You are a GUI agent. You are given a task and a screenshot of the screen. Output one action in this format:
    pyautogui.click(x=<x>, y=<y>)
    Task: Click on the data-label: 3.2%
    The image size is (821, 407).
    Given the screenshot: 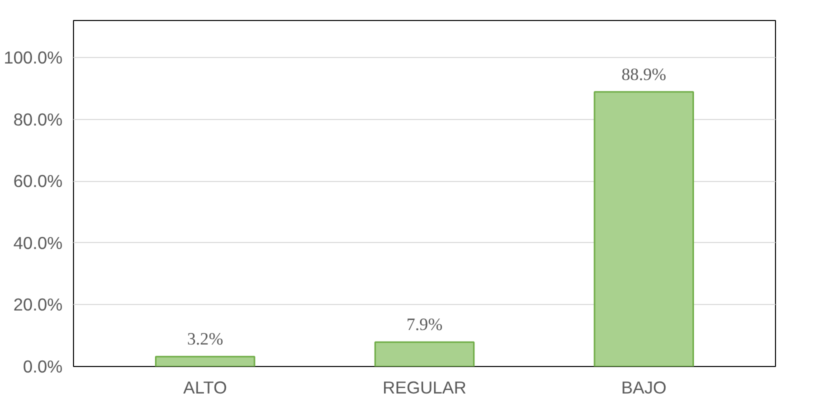 What is the action you would take?
    pyautogui.click(x=205, y=339)
    